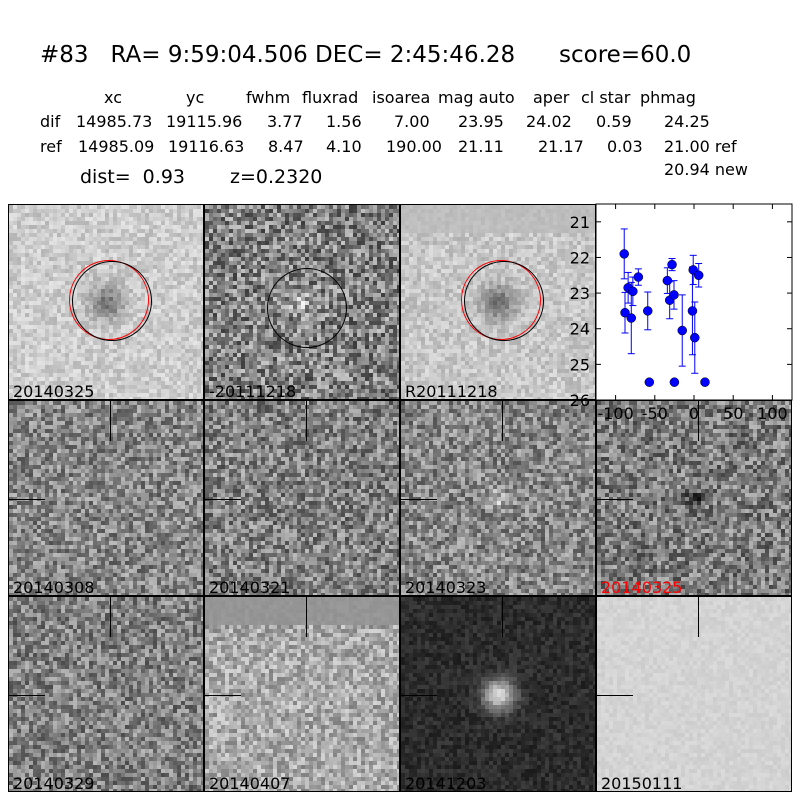 The width and height of the screenshot is (800, 800). What do you see at coordinates (606, 97) in the screenshot?
I see `column-header: cl star` at bounding box center [606, 97].